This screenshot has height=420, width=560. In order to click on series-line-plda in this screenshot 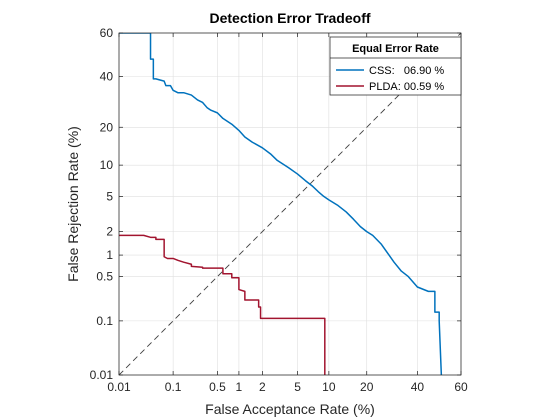, I will do `click(222, 304)`.